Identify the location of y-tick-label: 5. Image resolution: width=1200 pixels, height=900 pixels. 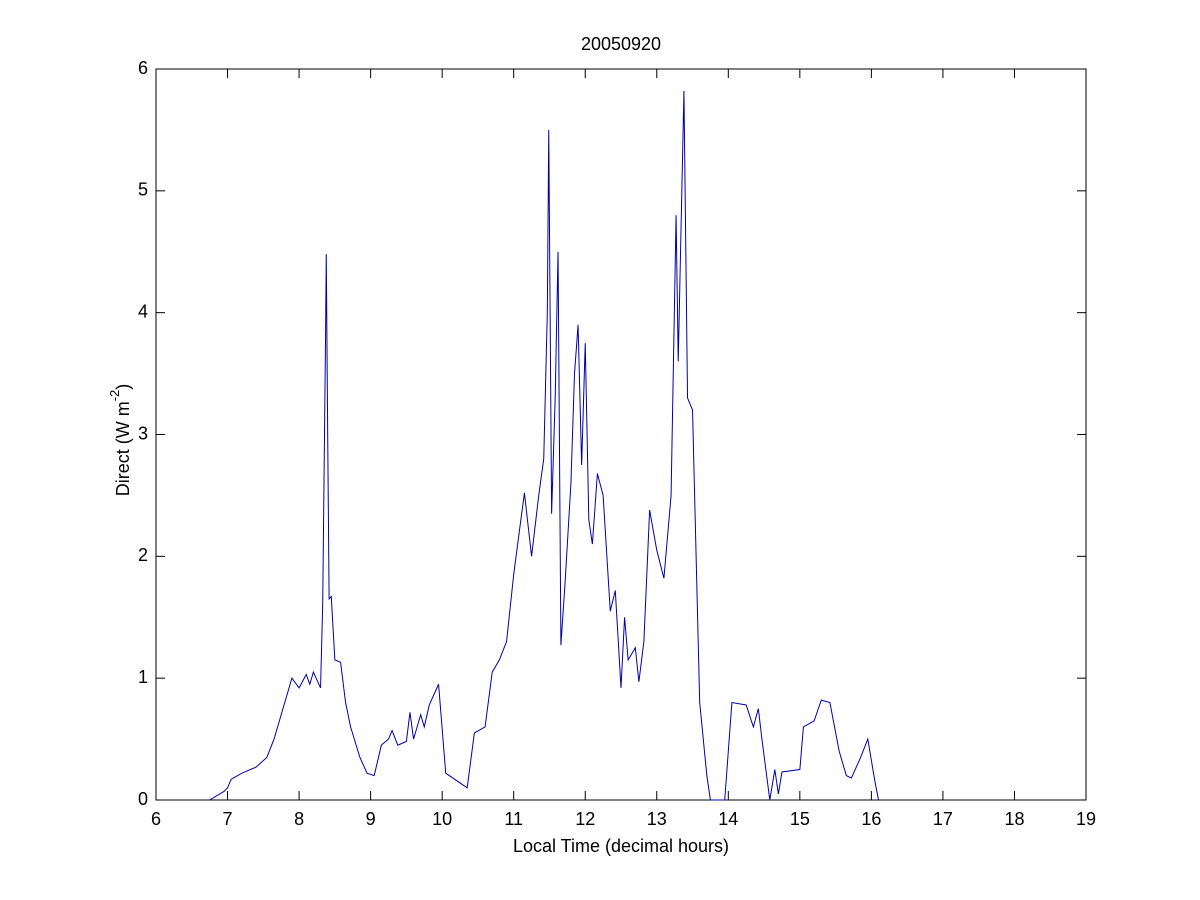
(143, 190).